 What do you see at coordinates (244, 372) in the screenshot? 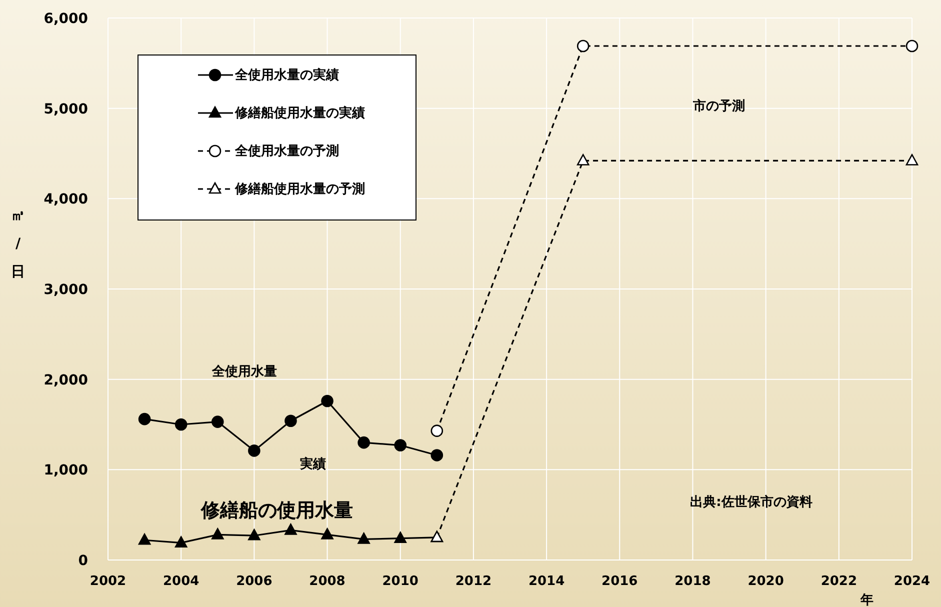
I see `annotation: 全使用水量` at bounding box center [244, 372].